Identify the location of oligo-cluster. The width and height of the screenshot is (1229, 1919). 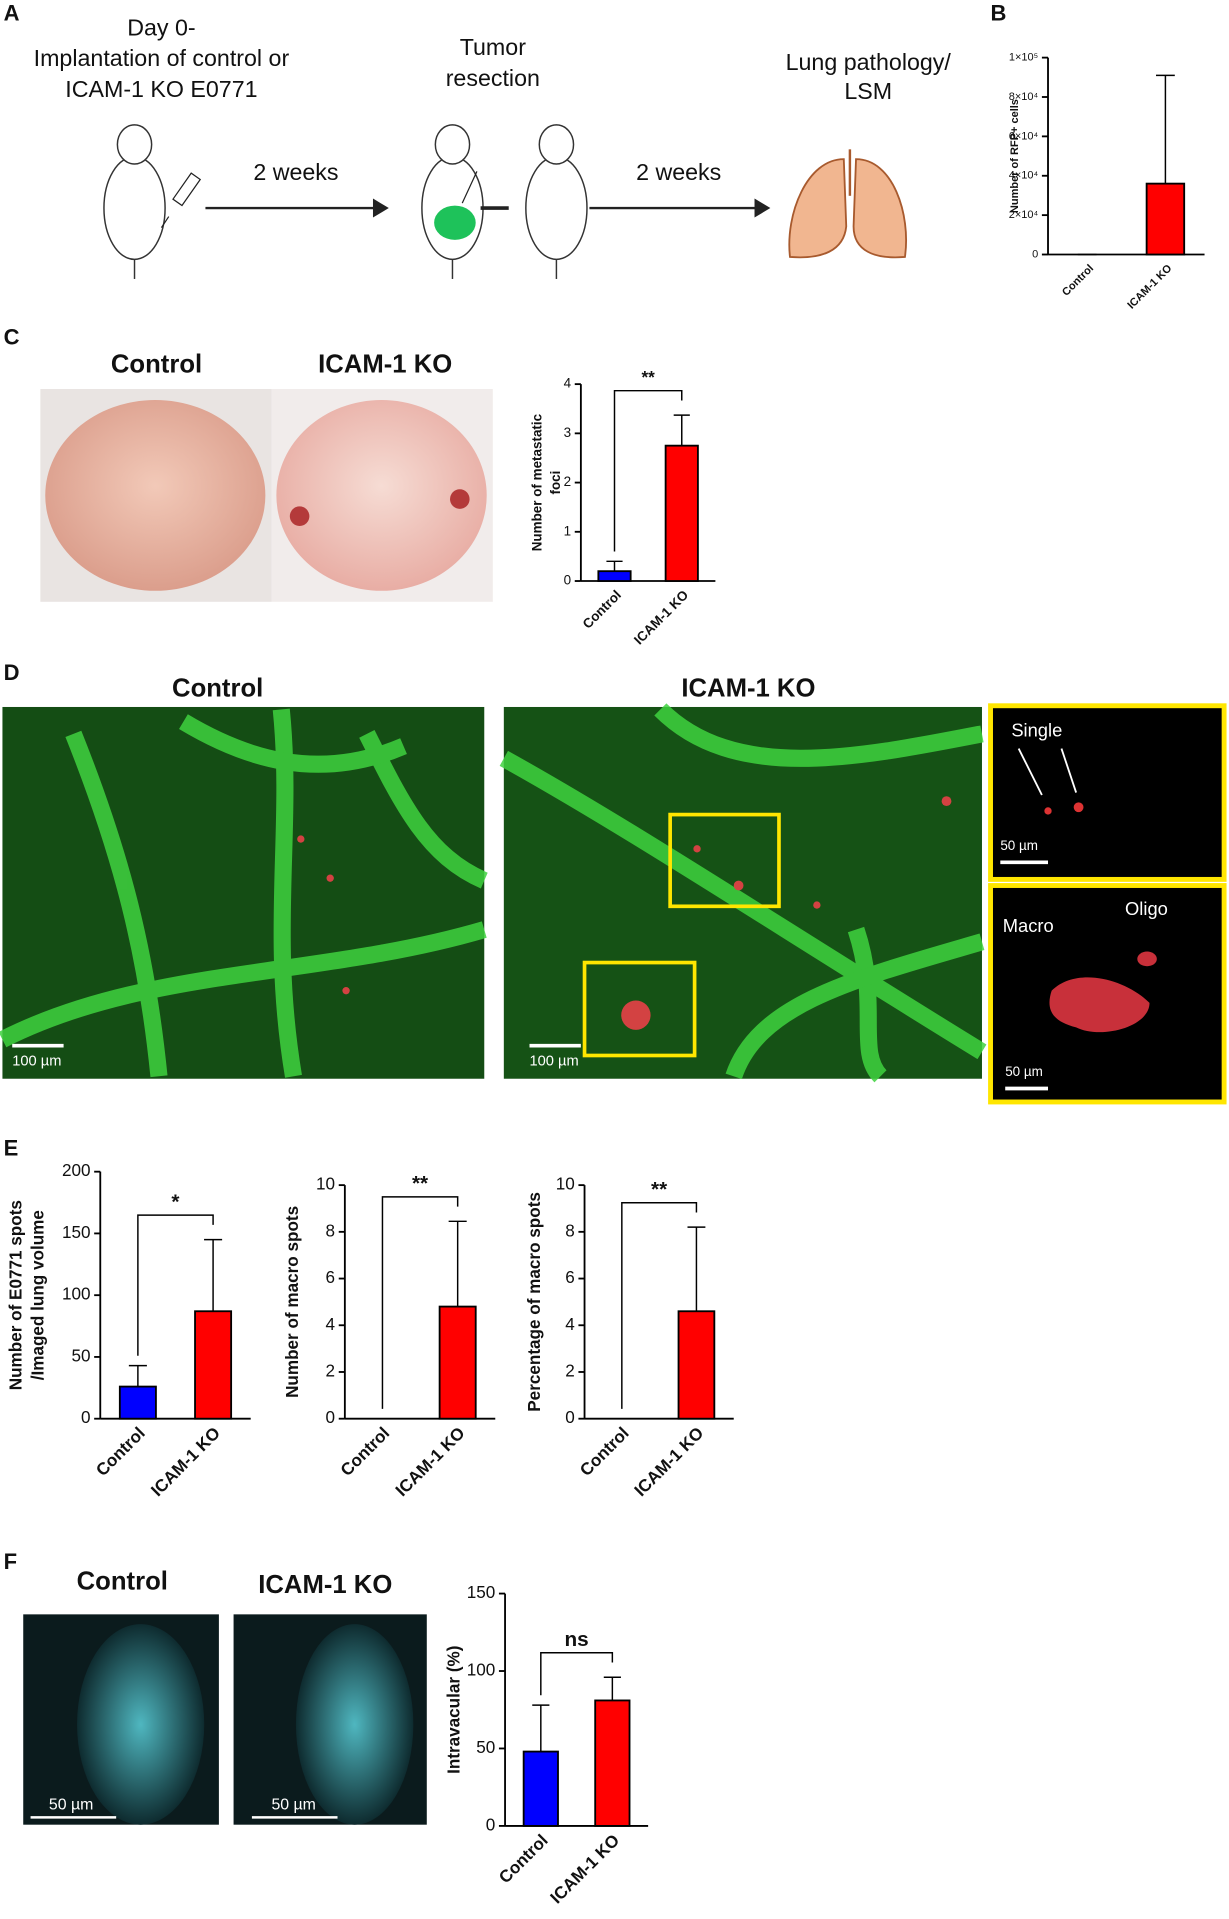
(1147, 959).